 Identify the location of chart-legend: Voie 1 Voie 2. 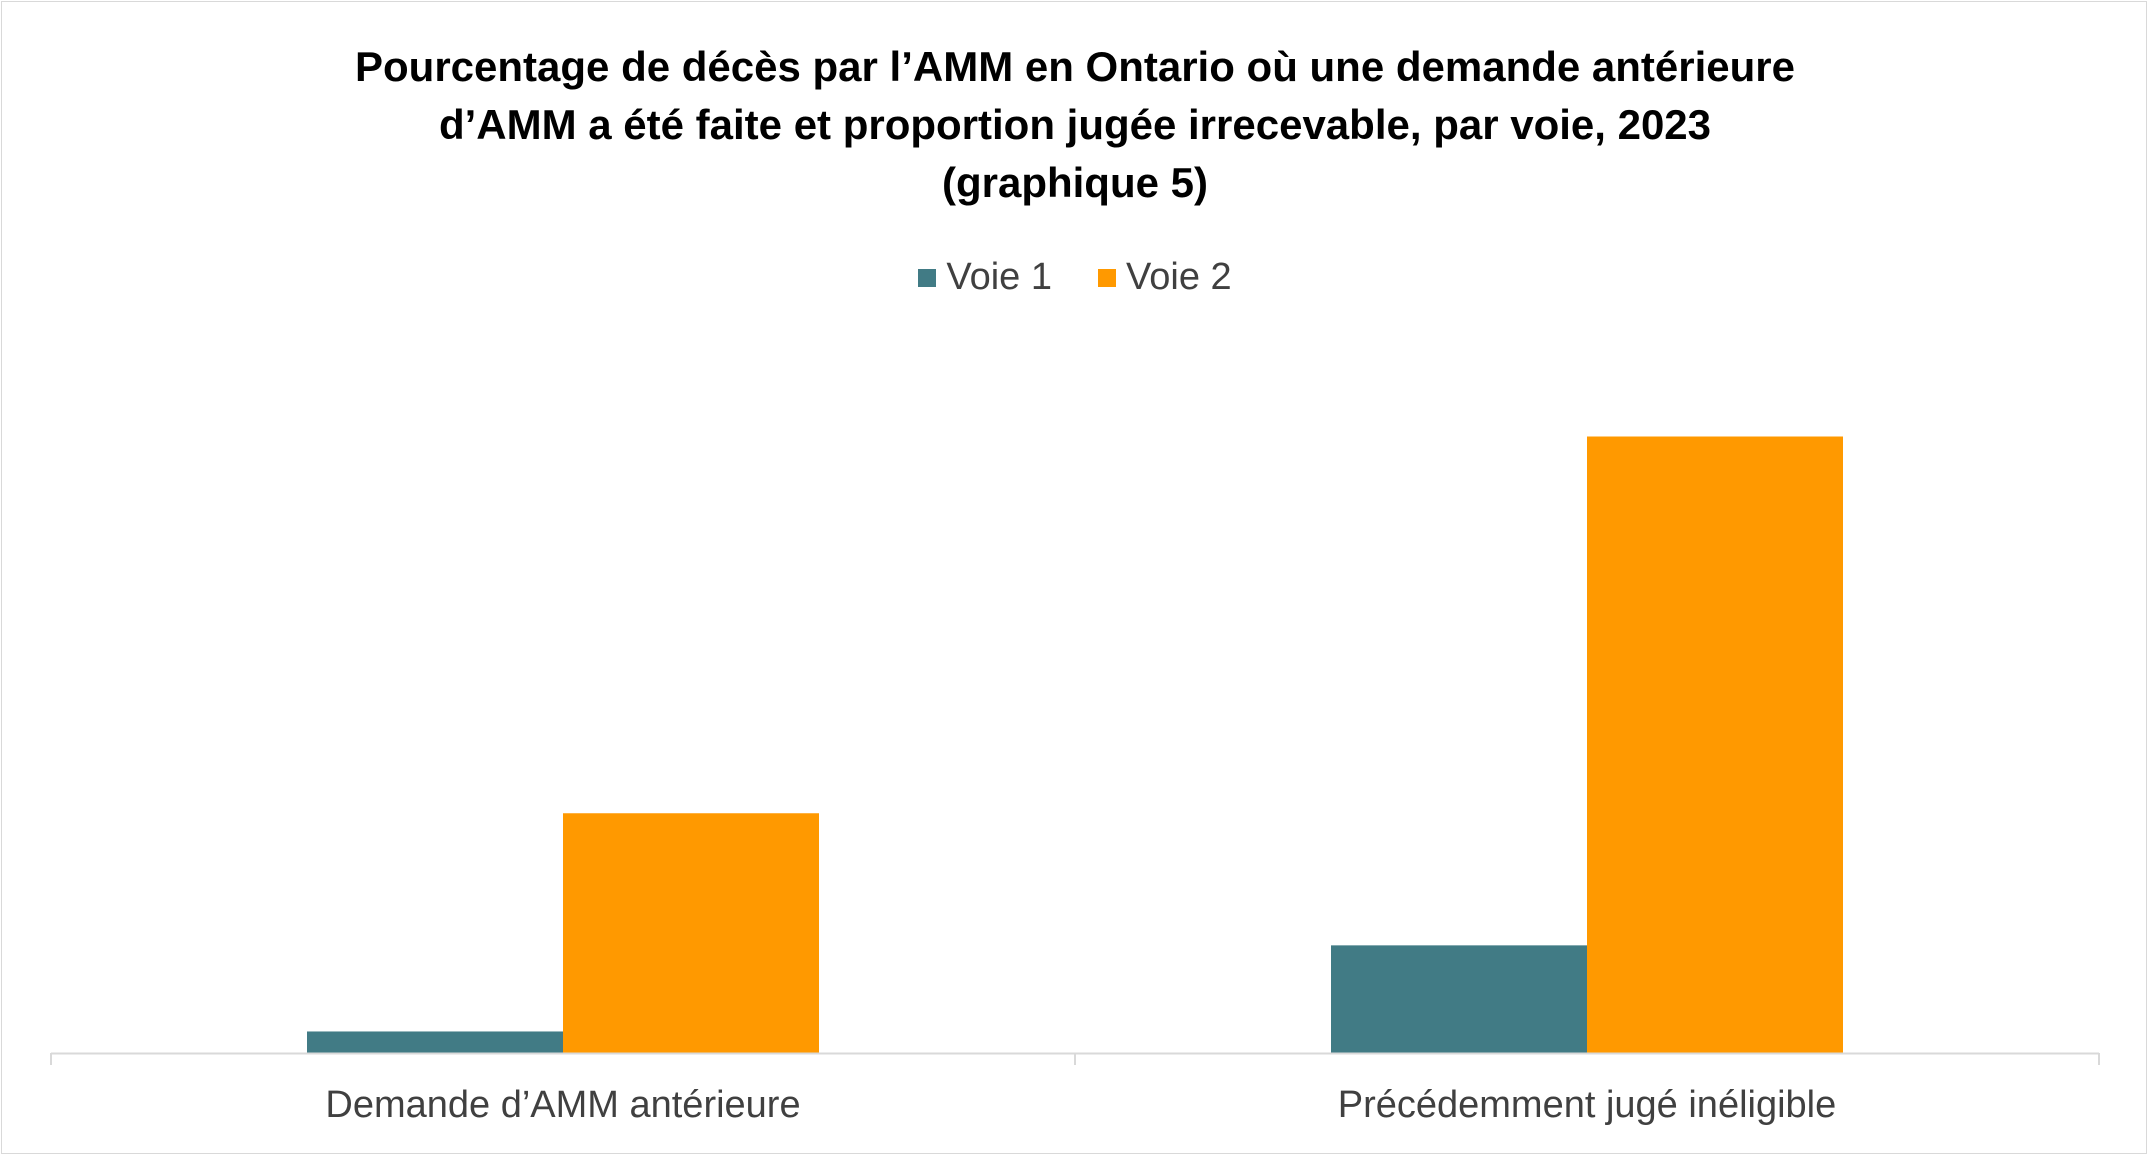
(1075, 277).